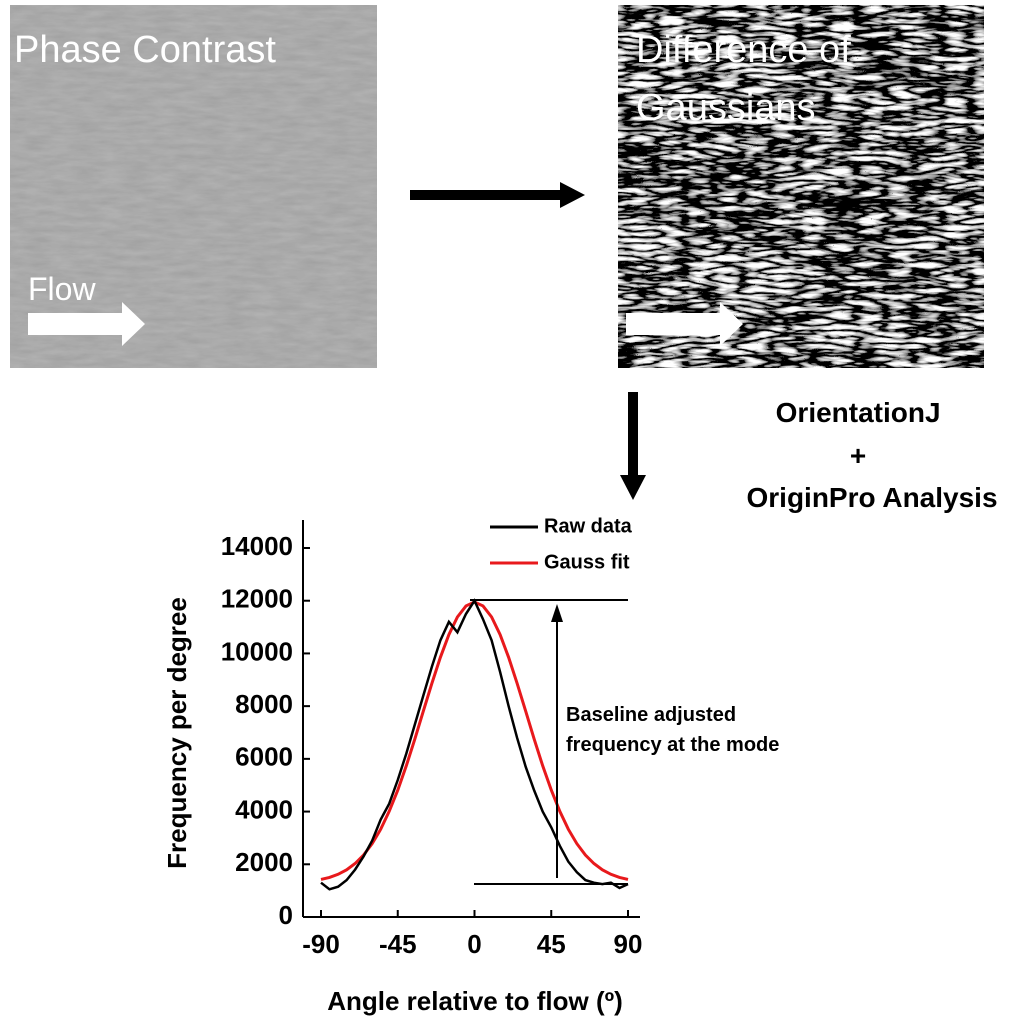 The width and height of the screenshot is (1026, 1029). What do you see at coordinates (193, 186) in the screenshot?
I see `phase-texture` at bounding box center [193, 186].